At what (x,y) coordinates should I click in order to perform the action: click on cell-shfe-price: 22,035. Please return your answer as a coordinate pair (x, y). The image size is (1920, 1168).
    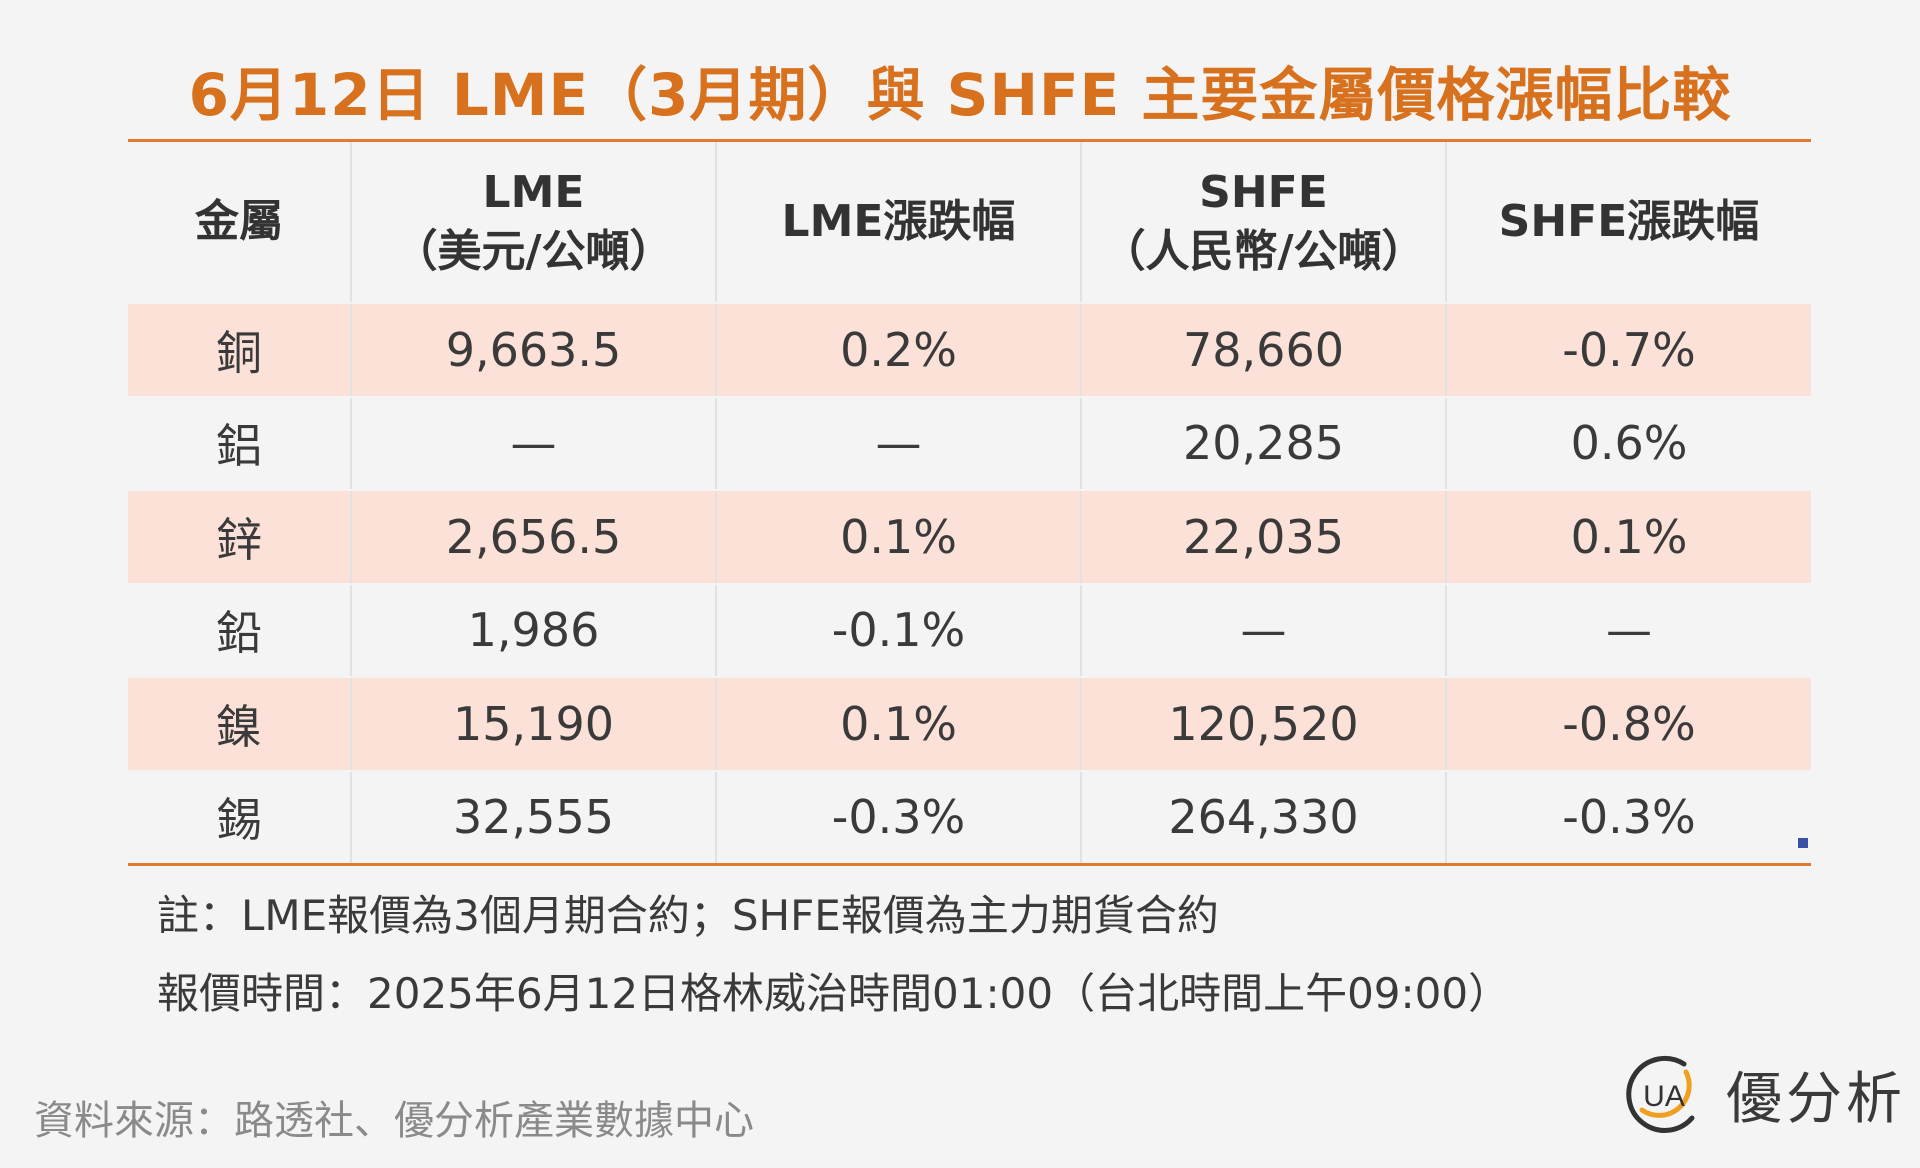
    Looking at the image, I should click on (1262, 537).